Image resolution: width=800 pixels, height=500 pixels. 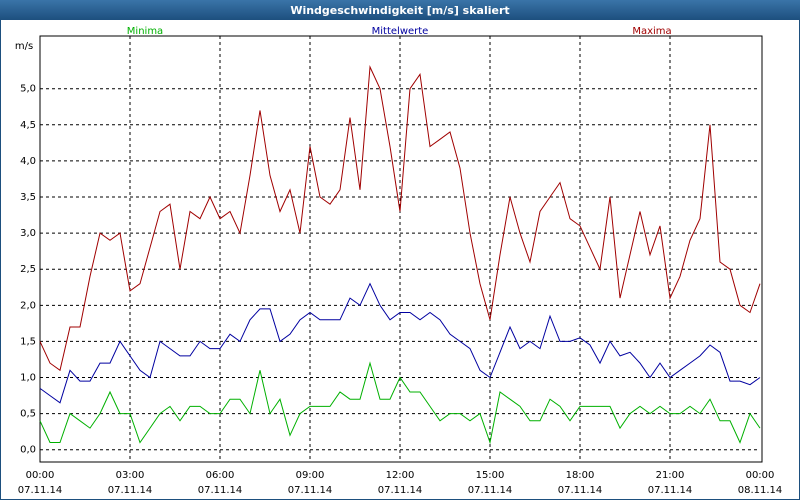 What do you see at coordinates (580, 475) in the screenshot?
I see `x-tick-label: 18:00` at bounding box center [580, 475].